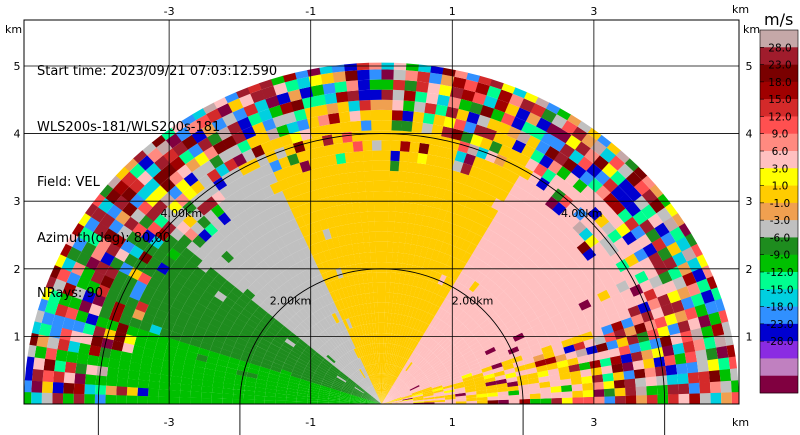  I want to click on colorbar-segment, so click(779, 194).